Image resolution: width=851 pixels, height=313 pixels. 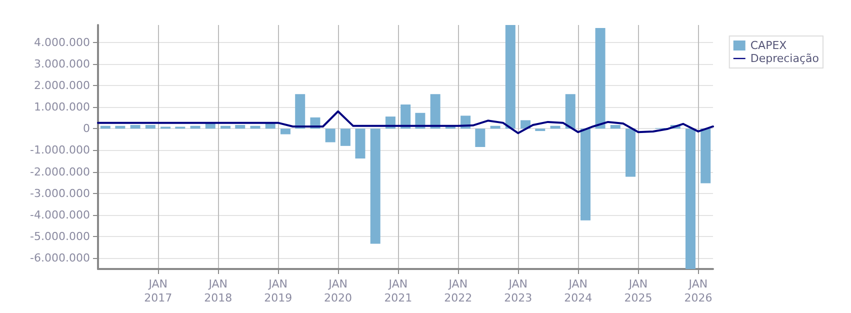 What do you see at coordinates (62, 107) in the screenshot?
I see `y-tick-label: 1.000.000` at bounding box center [62, 107].